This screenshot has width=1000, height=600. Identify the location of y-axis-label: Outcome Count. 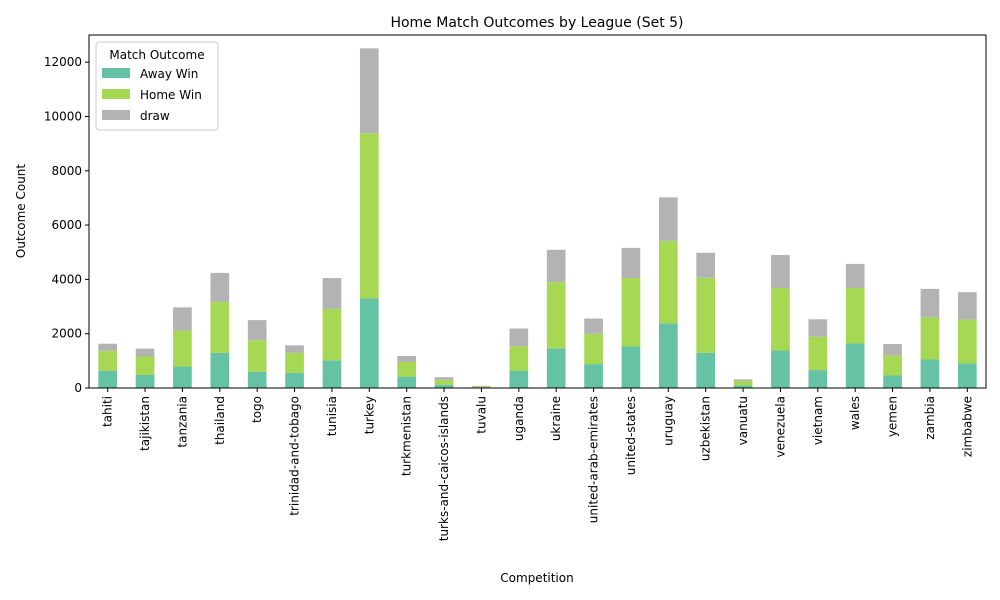
(21, 211).